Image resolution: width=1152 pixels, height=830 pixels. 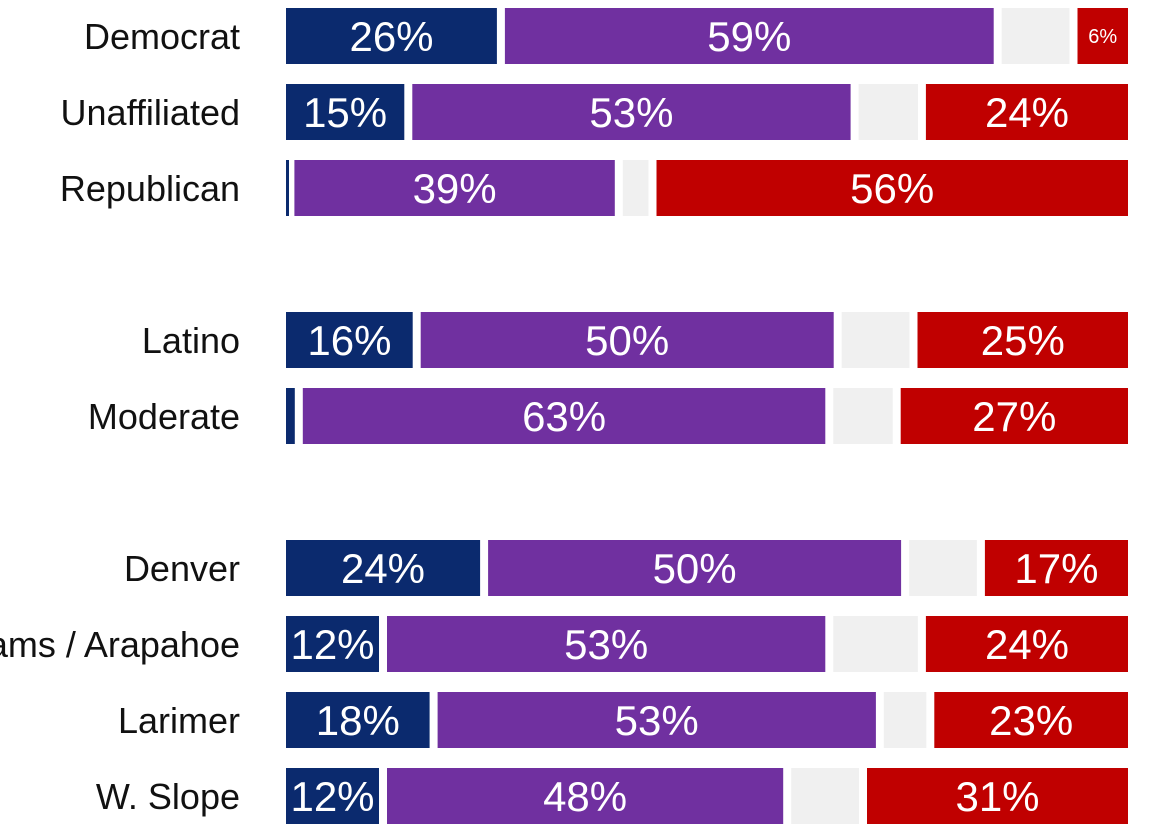 I want to click on data-label: 16%, so click(x=349, y=340).